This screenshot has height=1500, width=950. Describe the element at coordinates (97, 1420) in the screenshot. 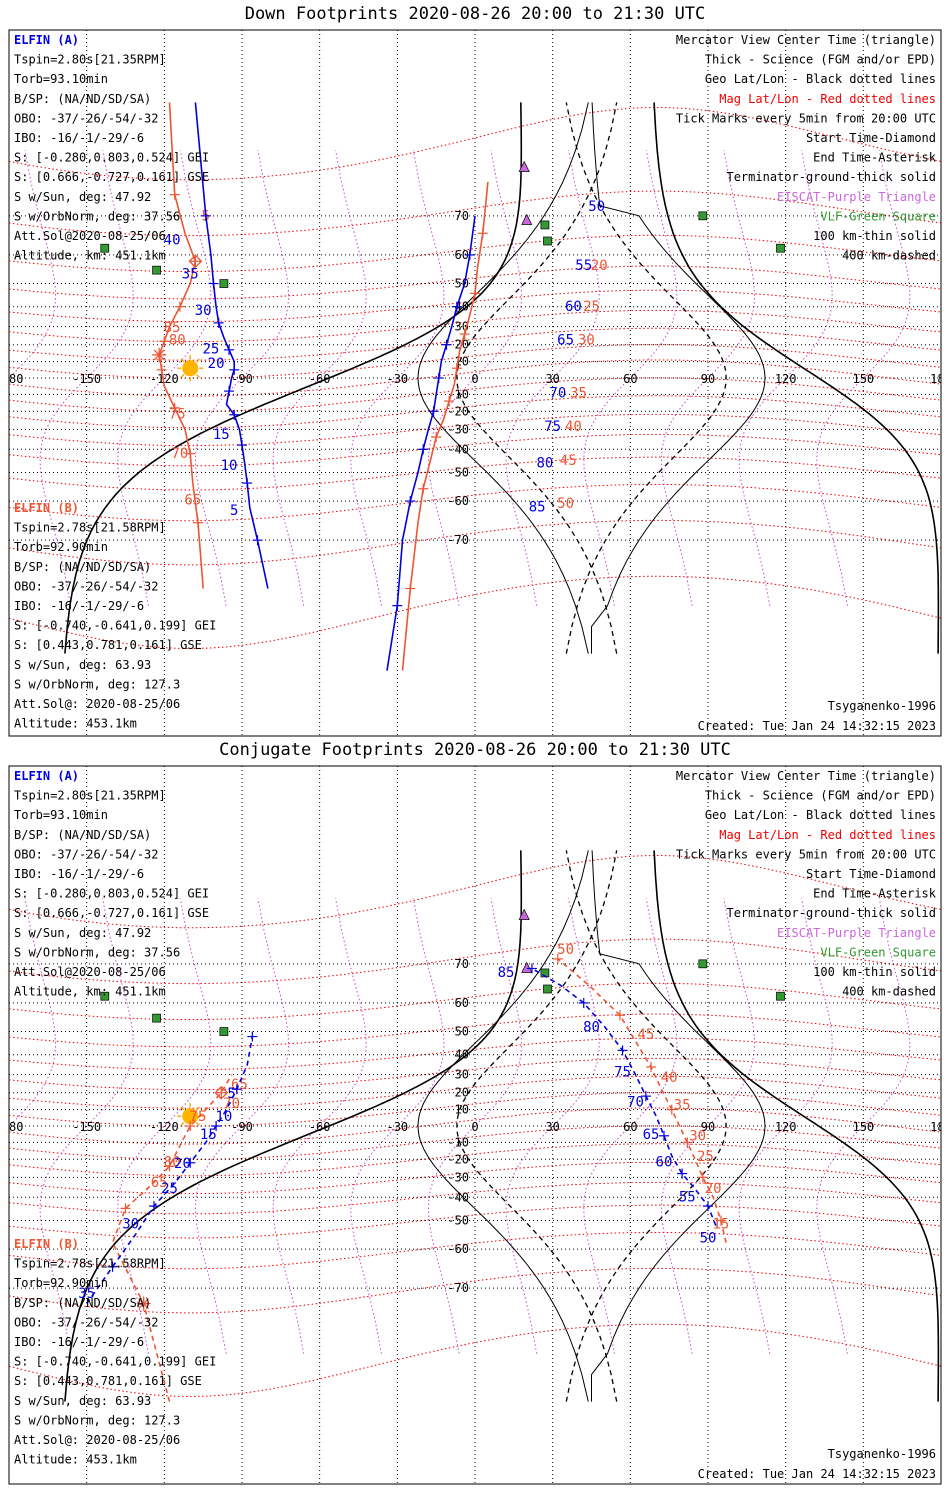

I see `elfin-b-info-line: S w/OrbNorm, deg: 127.3` at that location.